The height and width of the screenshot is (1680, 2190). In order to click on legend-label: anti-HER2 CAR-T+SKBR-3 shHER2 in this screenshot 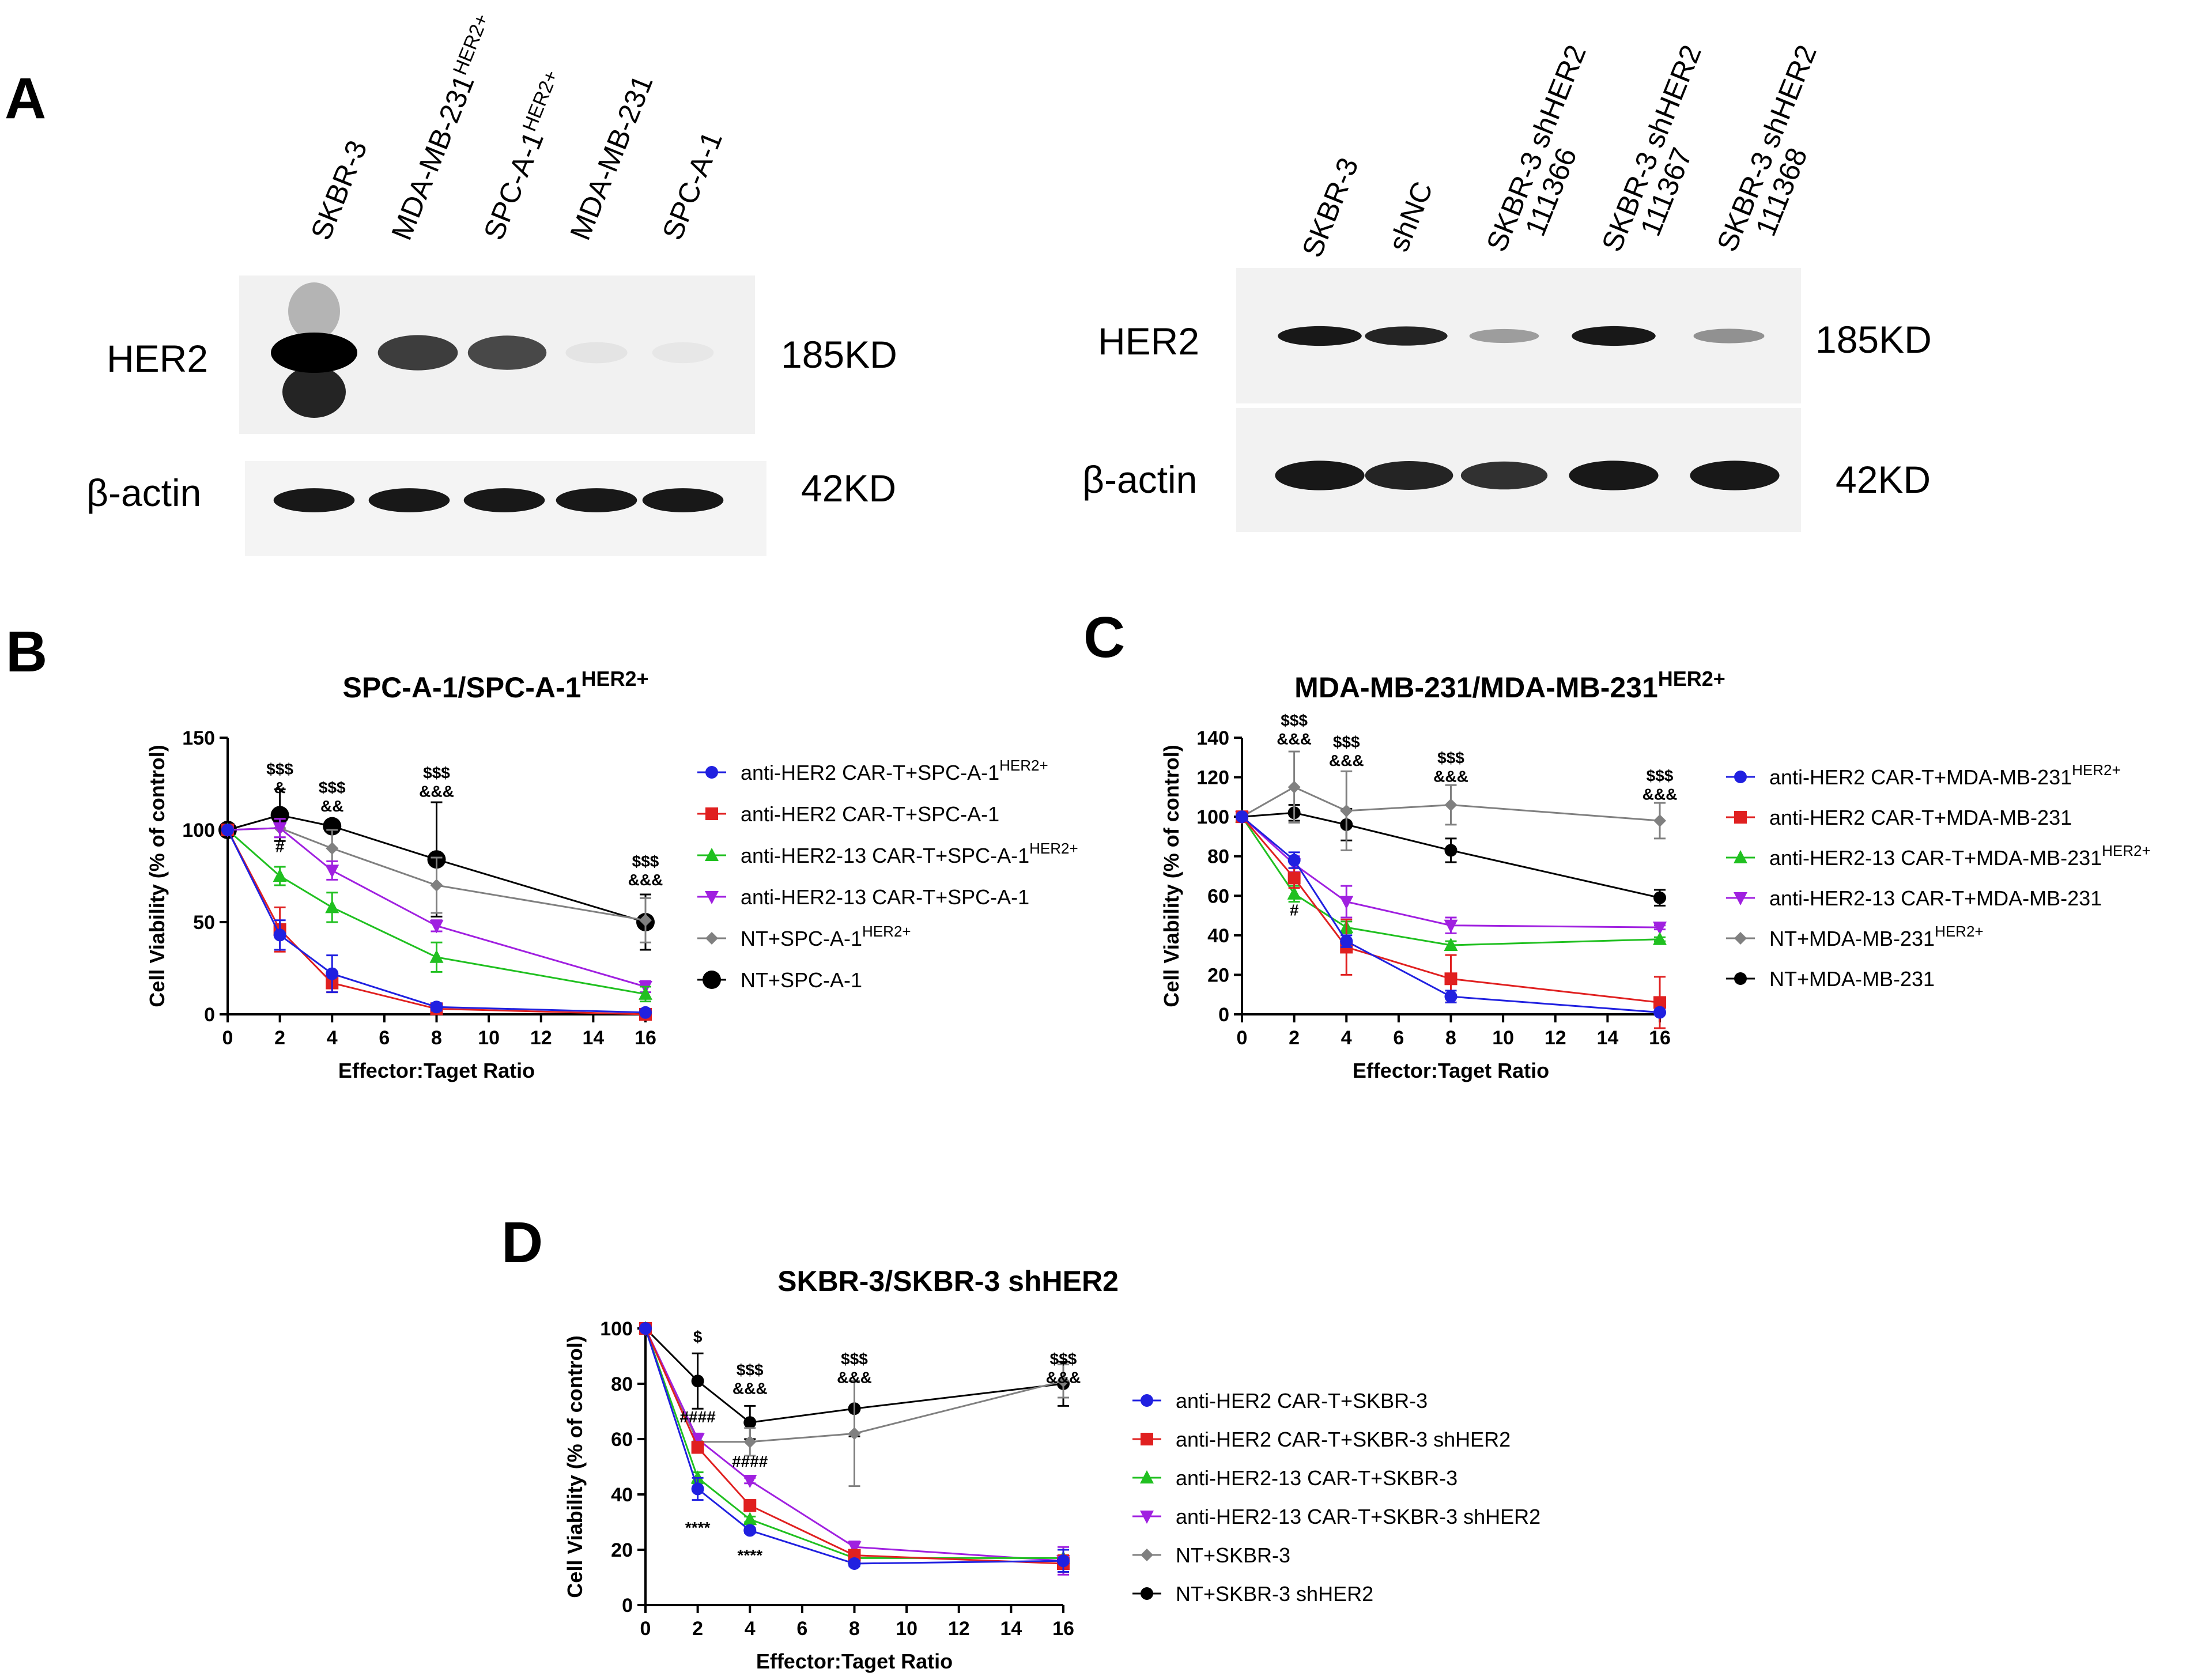, I will do `click(1343, 1440)`.